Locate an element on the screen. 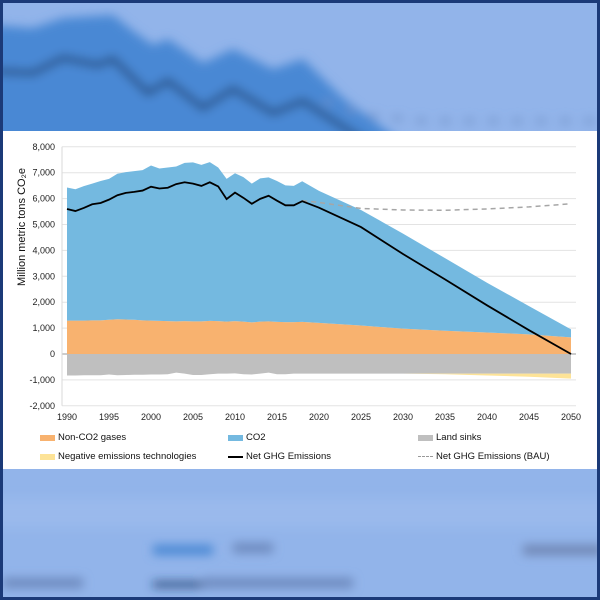 The width and height of the screenshot is (600, 600). x-tick-label: 2030 is located at coordinates (403, 417).